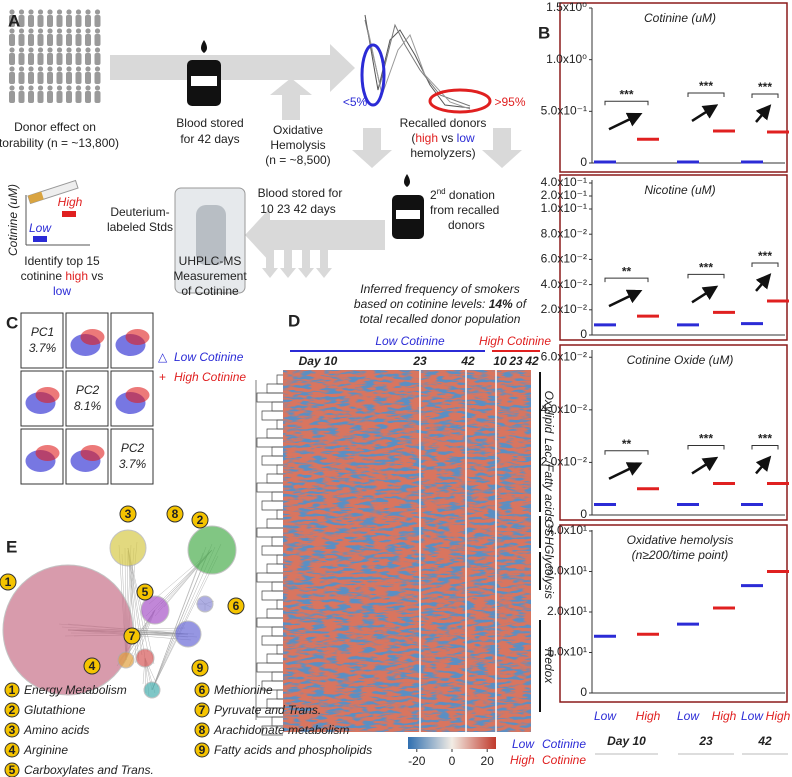  I want to click on text: 10 23 42 days, so click(297, 209).